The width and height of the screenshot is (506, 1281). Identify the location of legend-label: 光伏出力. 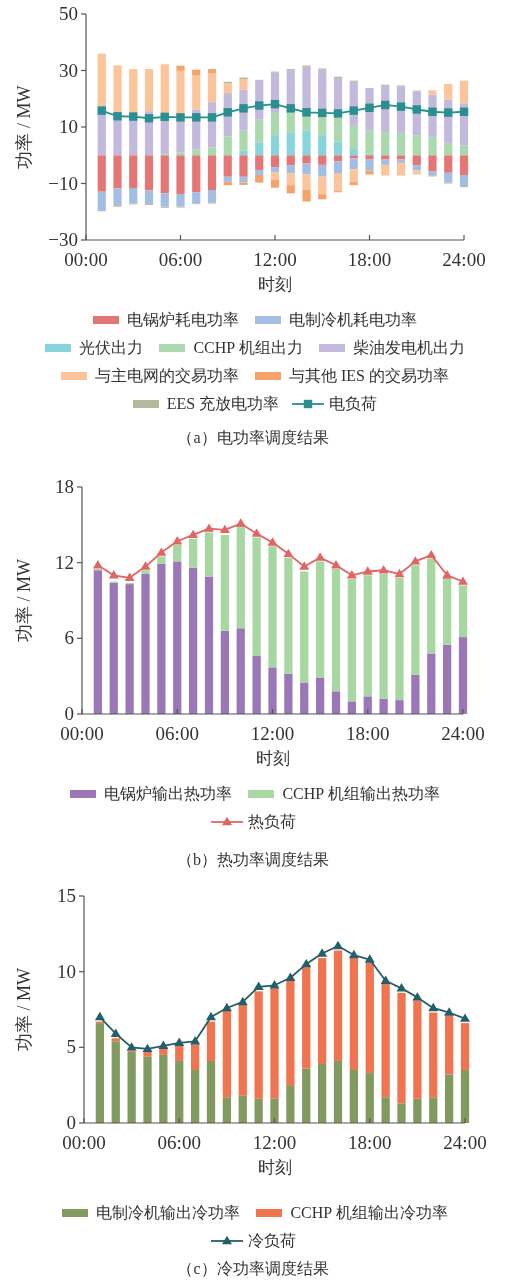
(111, 348).